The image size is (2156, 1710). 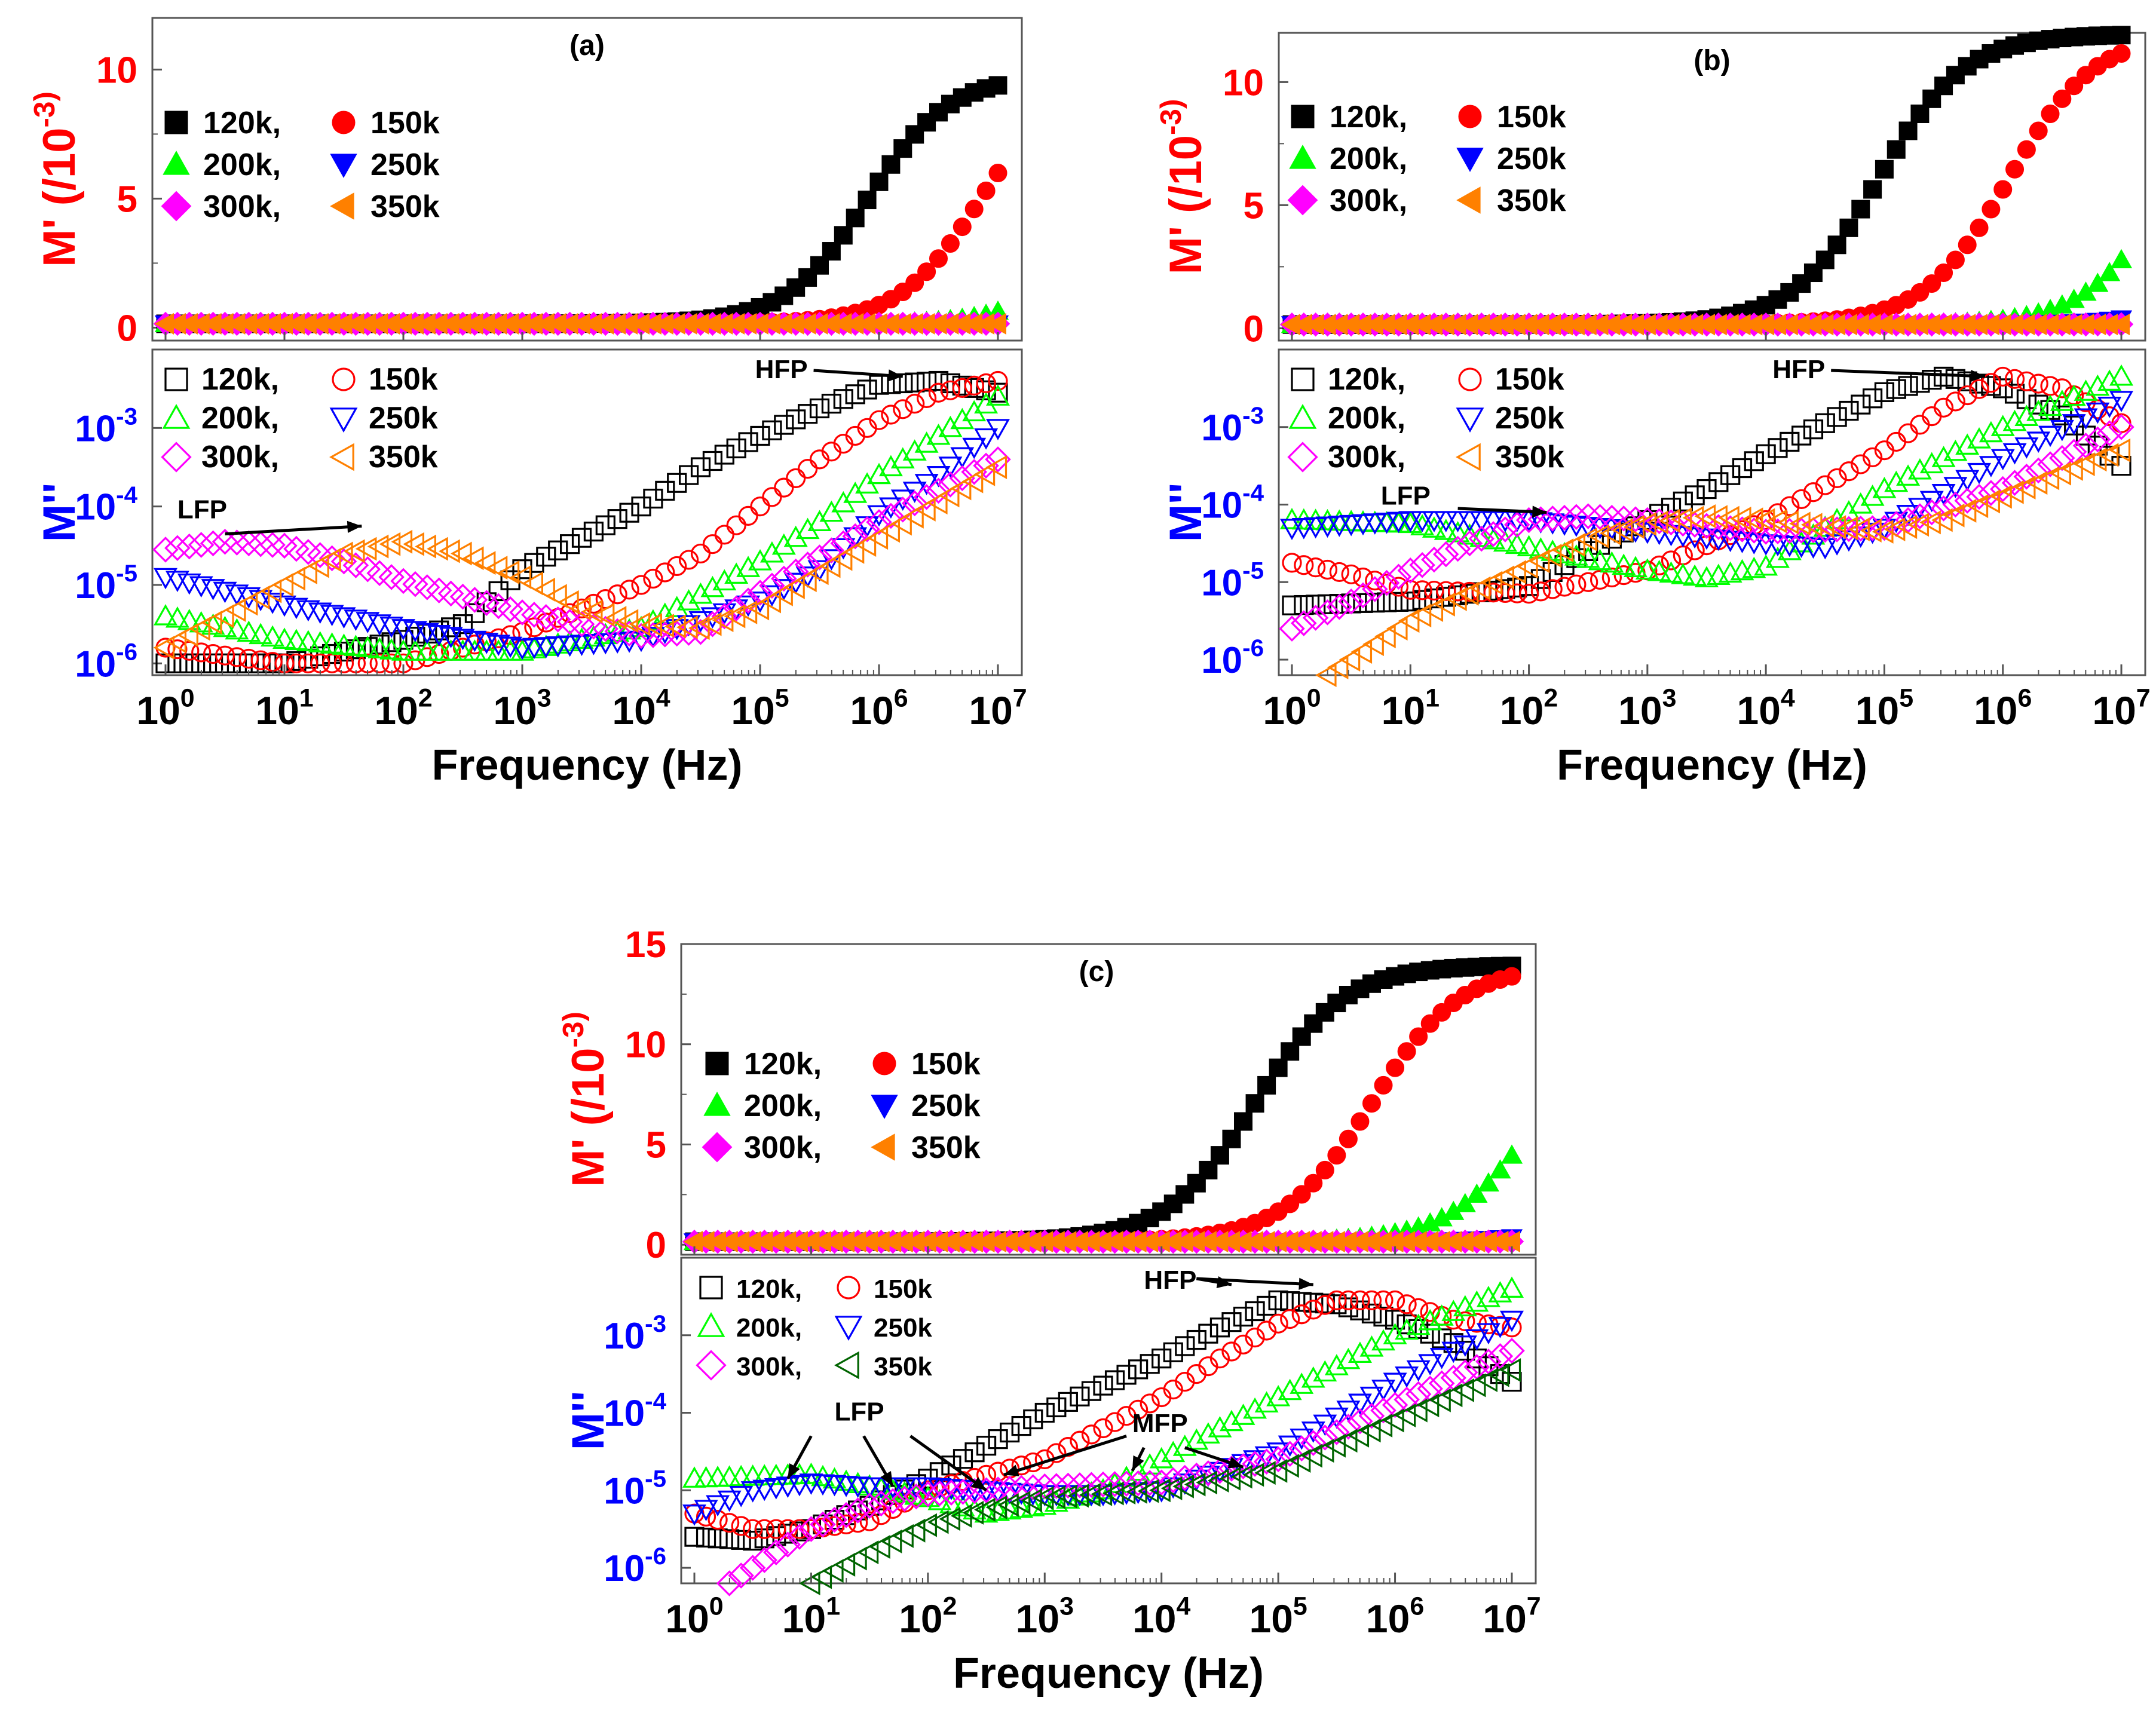 I want to click on legend-marker-300k, so click(x=176, y=206).